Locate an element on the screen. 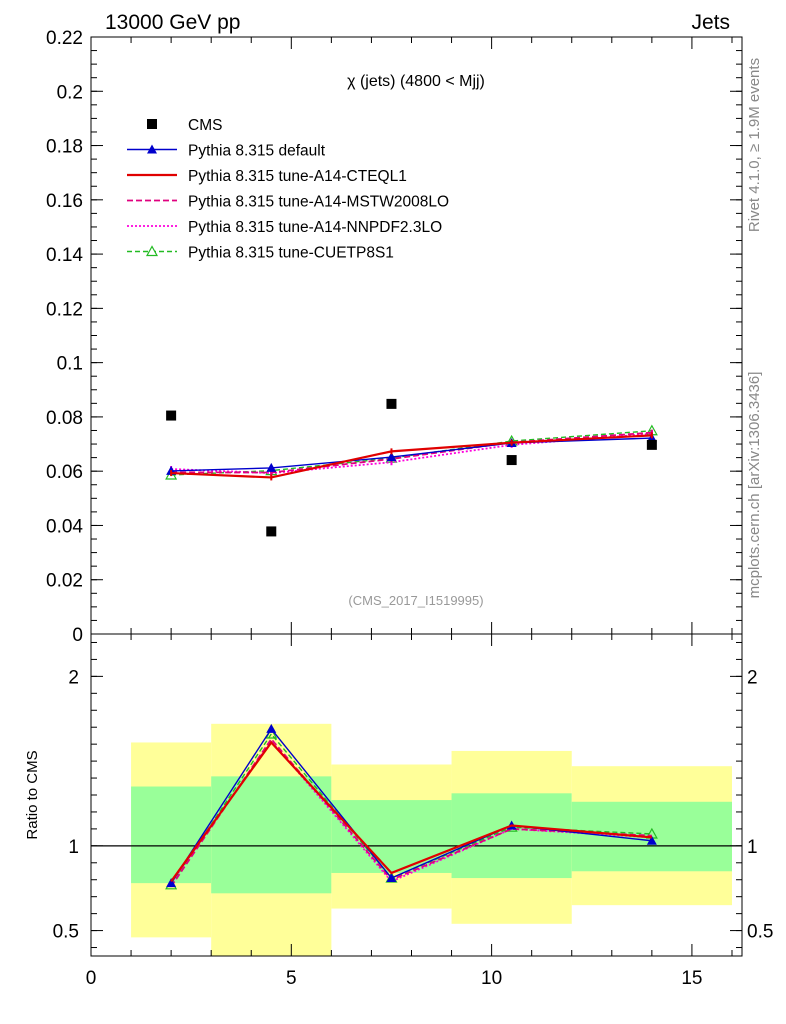 The image size is (786, 1024). x-tick-label: 0 is located at coordinates (91, 978).